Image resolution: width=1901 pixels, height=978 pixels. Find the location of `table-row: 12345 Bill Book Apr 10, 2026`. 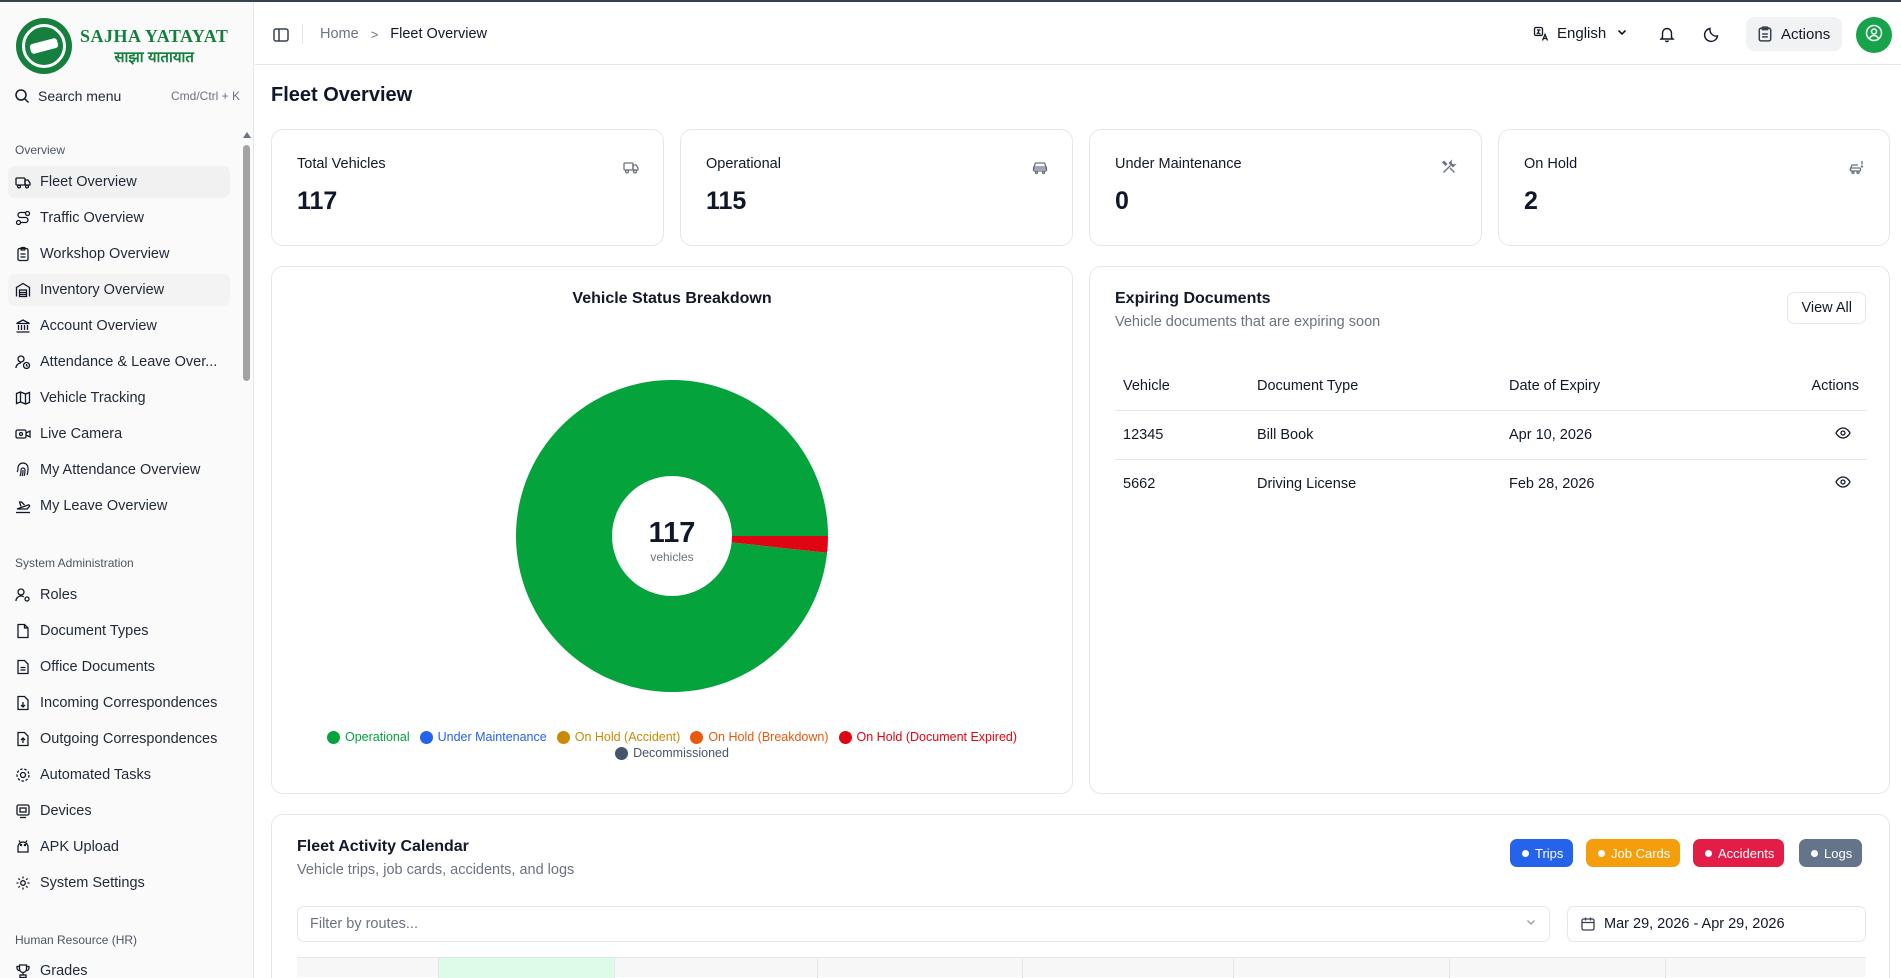

table-row: 12345 Bill Book Apr 10, 2026 is located at coordinates (1491, 435).